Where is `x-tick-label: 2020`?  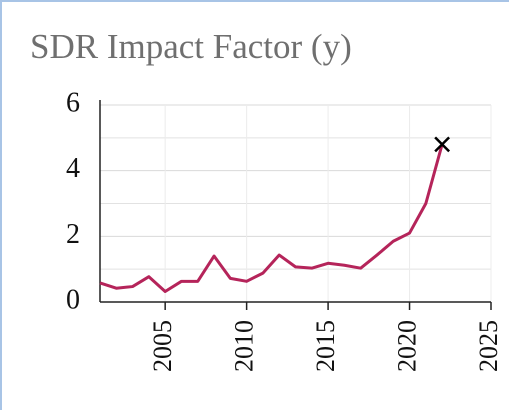 x-tick-label: 2020 is located at coordinates (407, 346).